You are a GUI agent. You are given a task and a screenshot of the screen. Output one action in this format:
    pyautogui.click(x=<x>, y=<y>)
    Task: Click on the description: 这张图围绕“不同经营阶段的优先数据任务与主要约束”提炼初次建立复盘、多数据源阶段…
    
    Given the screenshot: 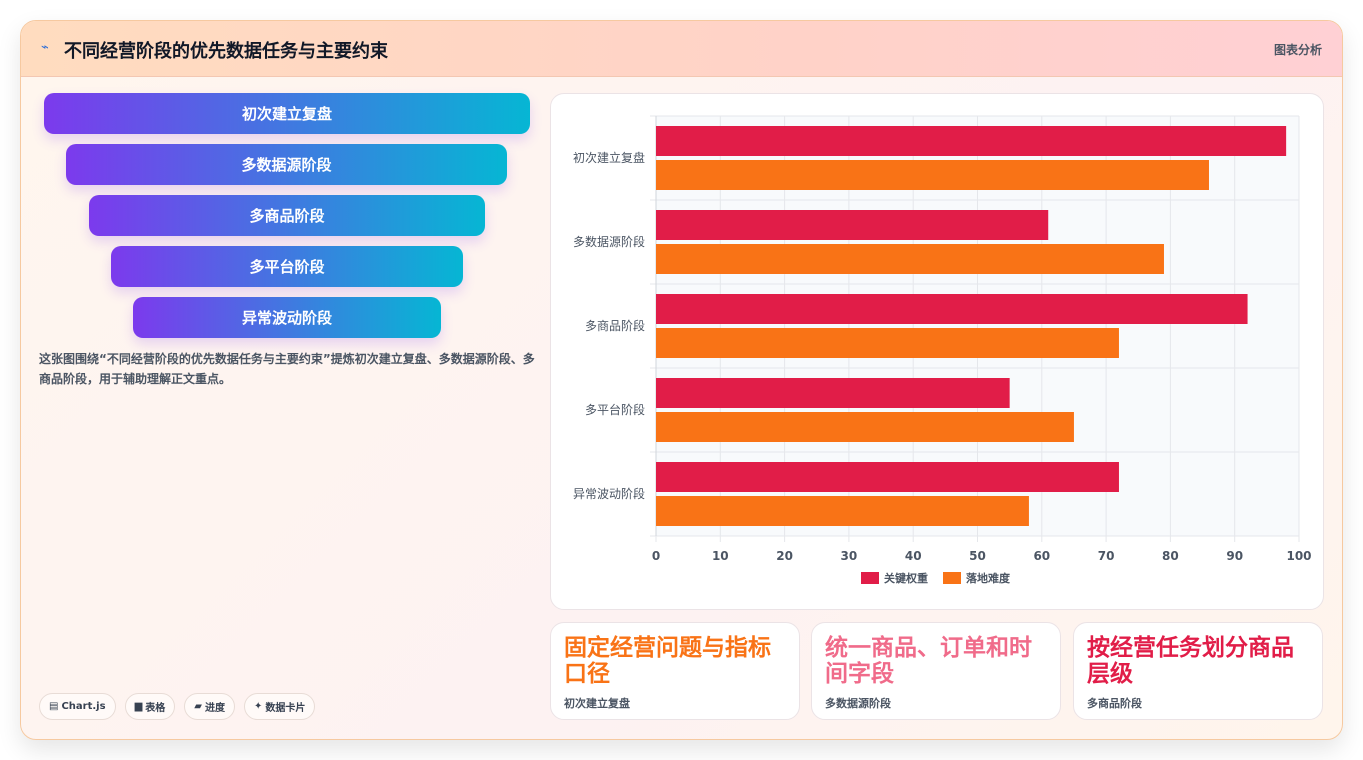 What is the action you would take?
    pyautogui.click(x=287, y=369)
    